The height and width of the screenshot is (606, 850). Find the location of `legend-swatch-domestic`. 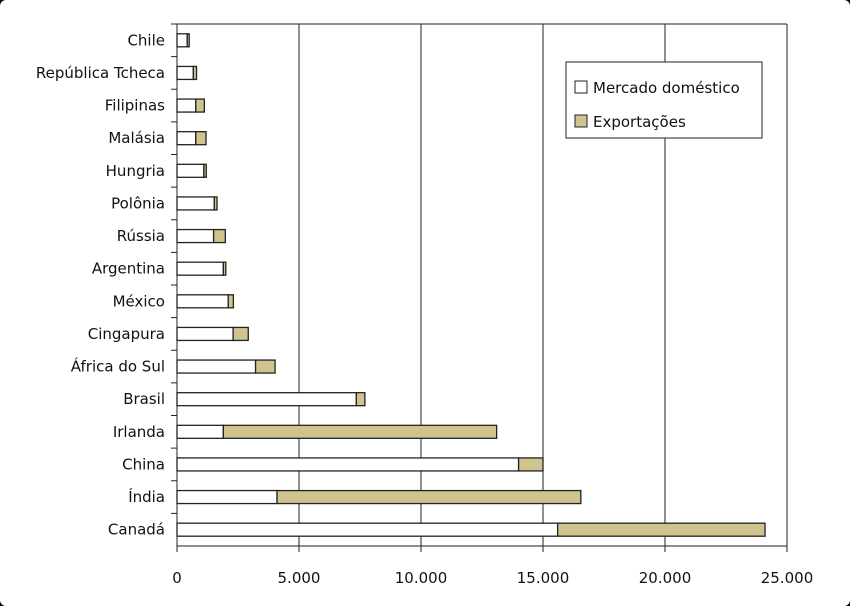

legend-swatch-domestic is located at coordinates (581, 87).